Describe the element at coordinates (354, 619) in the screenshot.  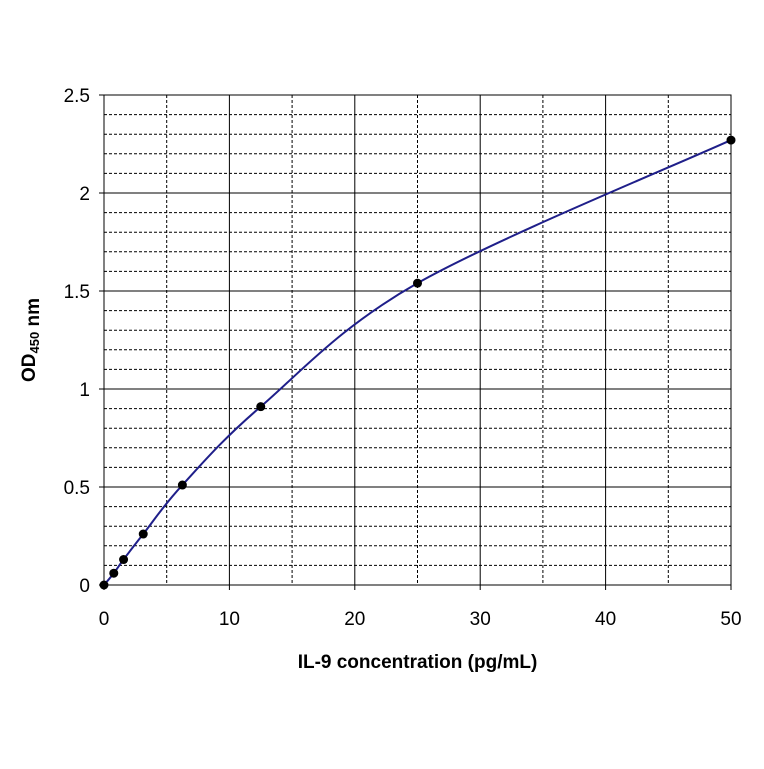
I see `x-tick-label: 20` at that location.